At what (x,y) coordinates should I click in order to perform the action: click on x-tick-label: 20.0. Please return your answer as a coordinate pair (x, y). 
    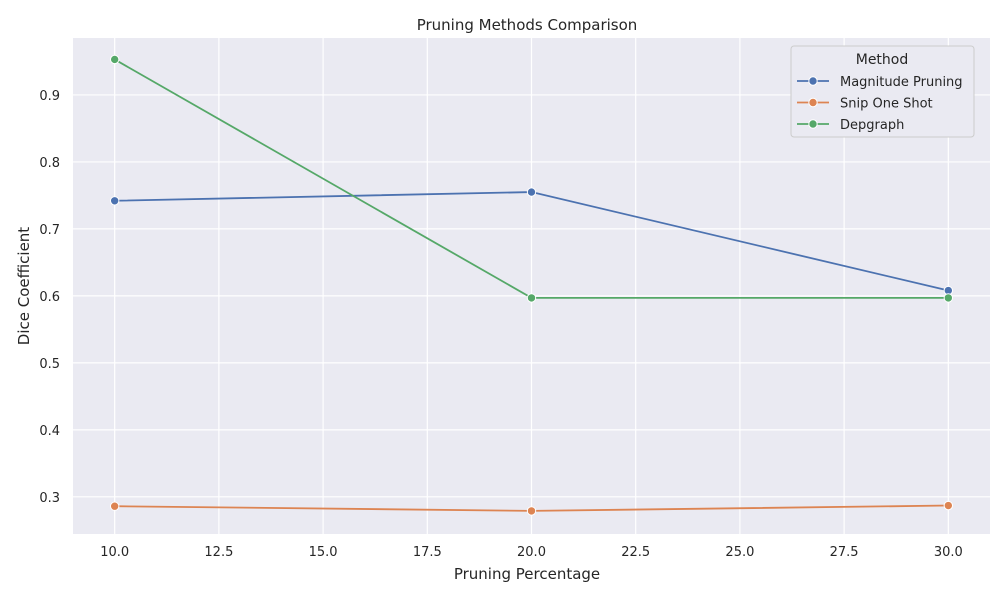
    Looking at the image, I should click on (531, 552).